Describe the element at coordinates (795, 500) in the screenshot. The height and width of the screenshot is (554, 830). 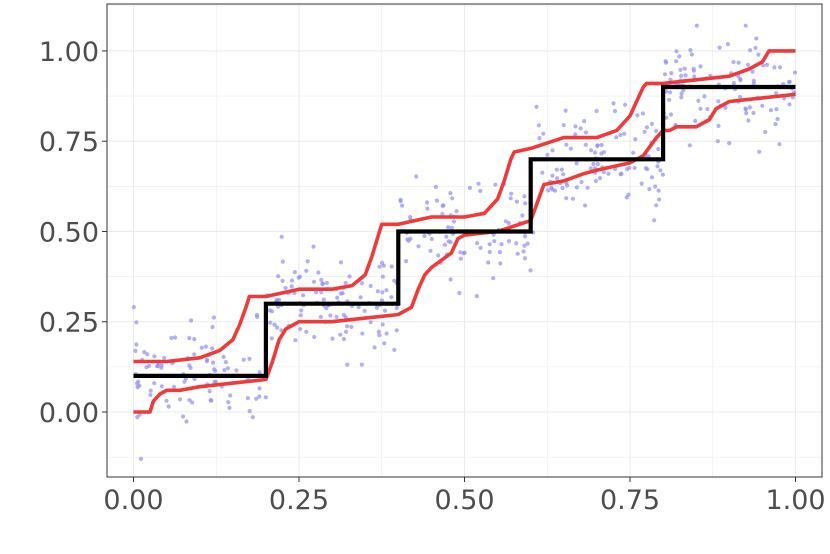
I see `x-tick-label: 1.00` at that location.